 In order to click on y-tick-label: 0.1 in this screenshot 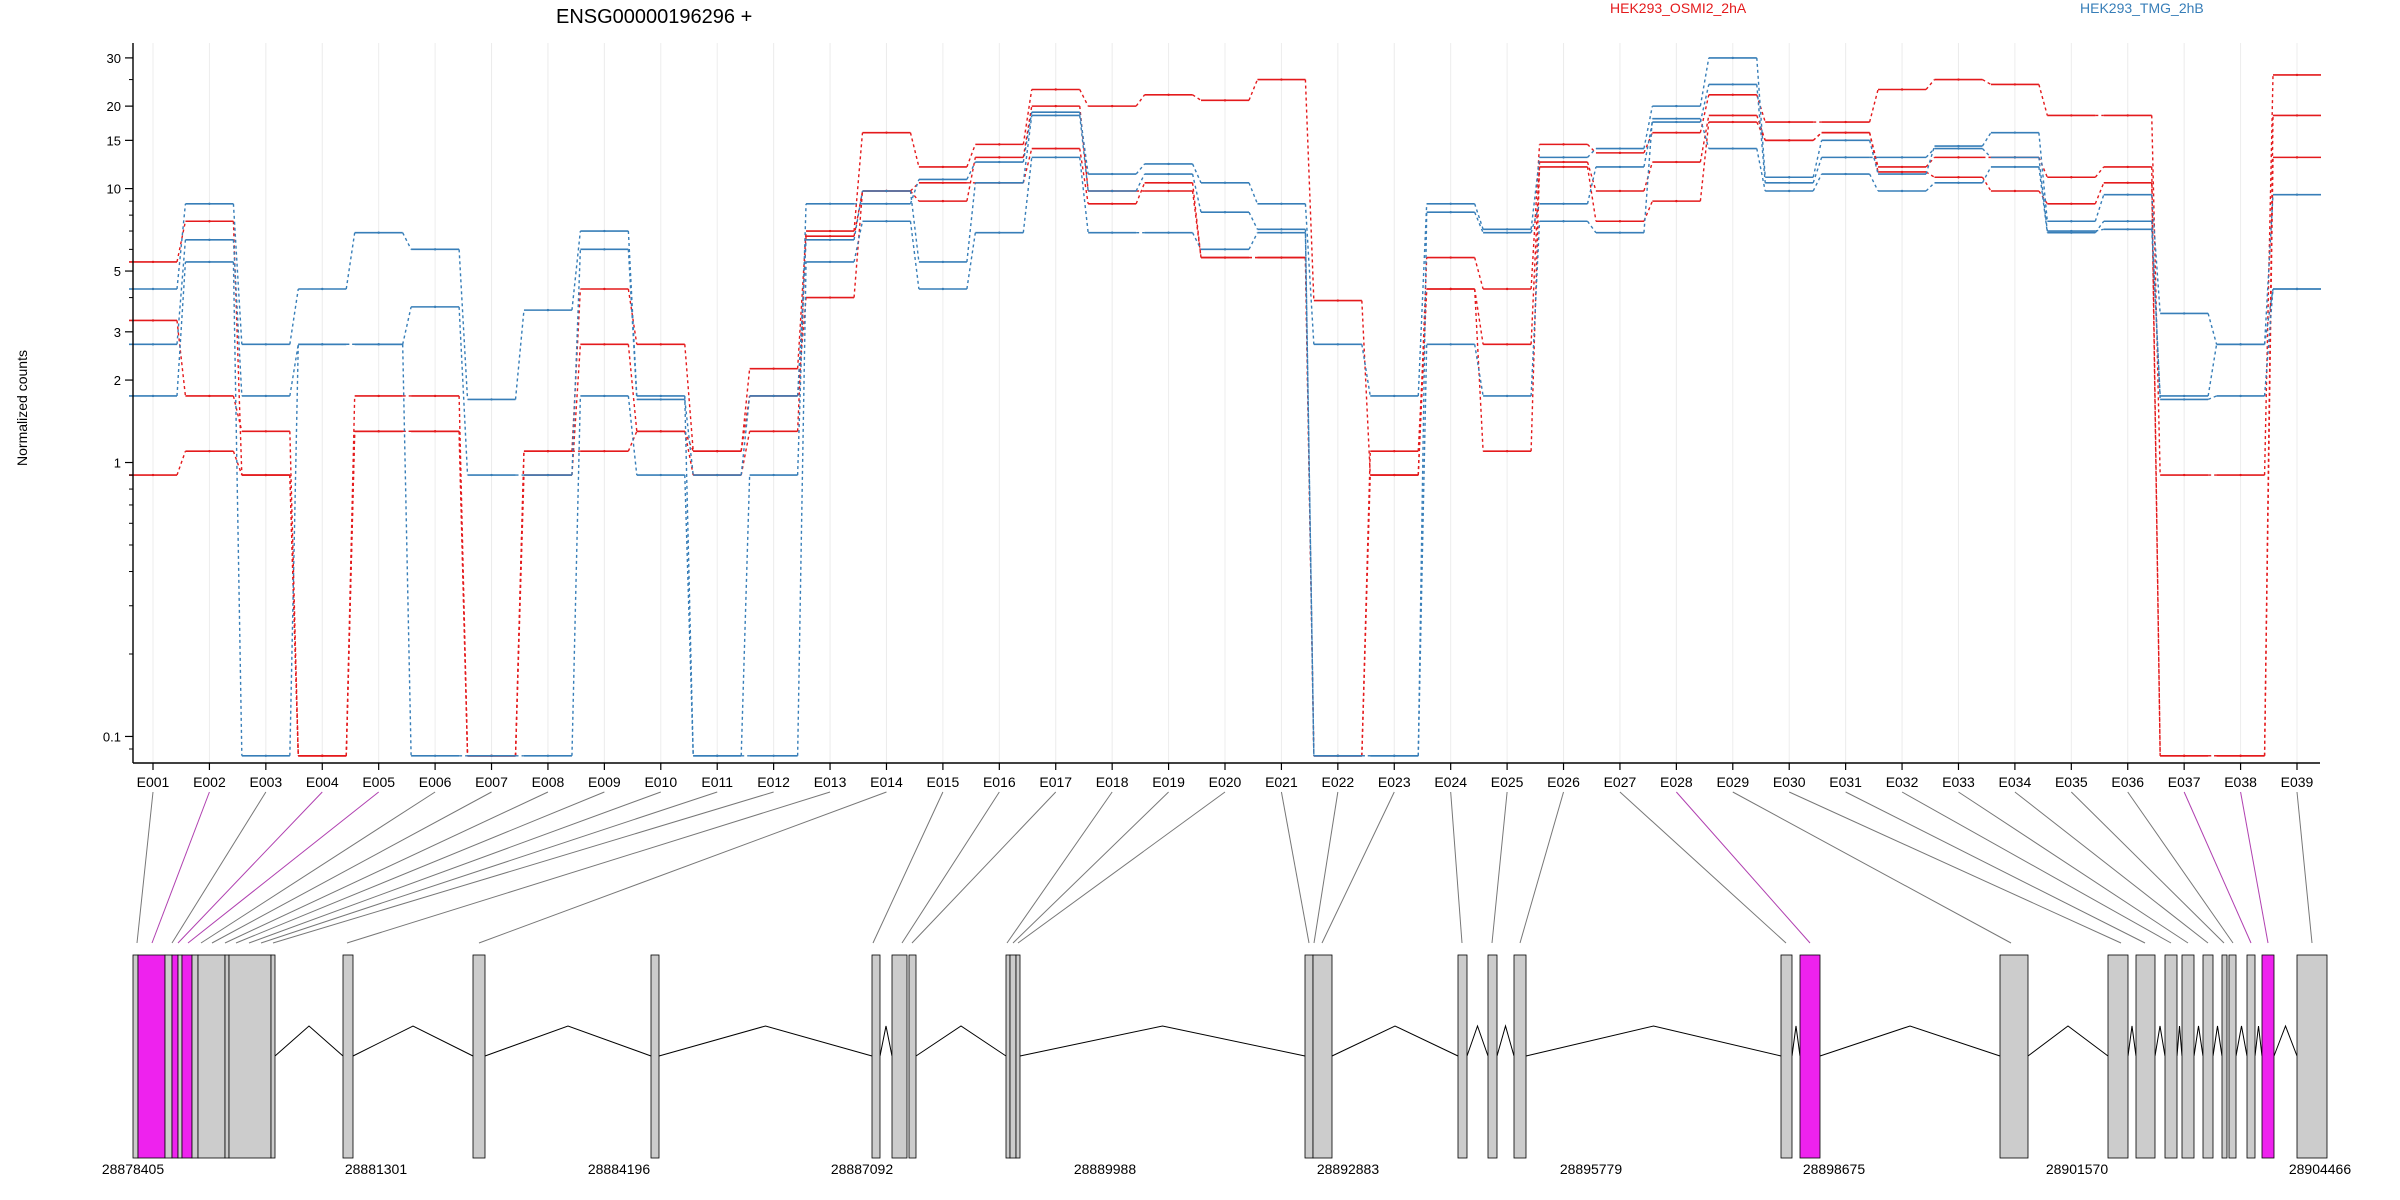, I will do `click(112, 736)`.